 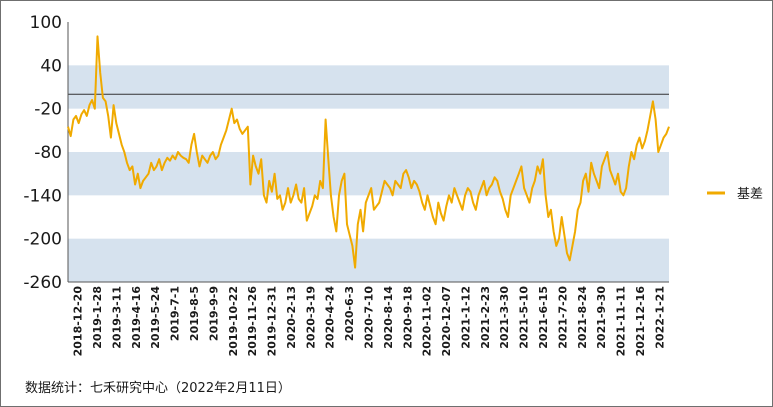 What do you see at coordinates (504, 317) in the screenshot?
I see `x-tick-label: 2021-3-30` at bounding box center [504, 317].